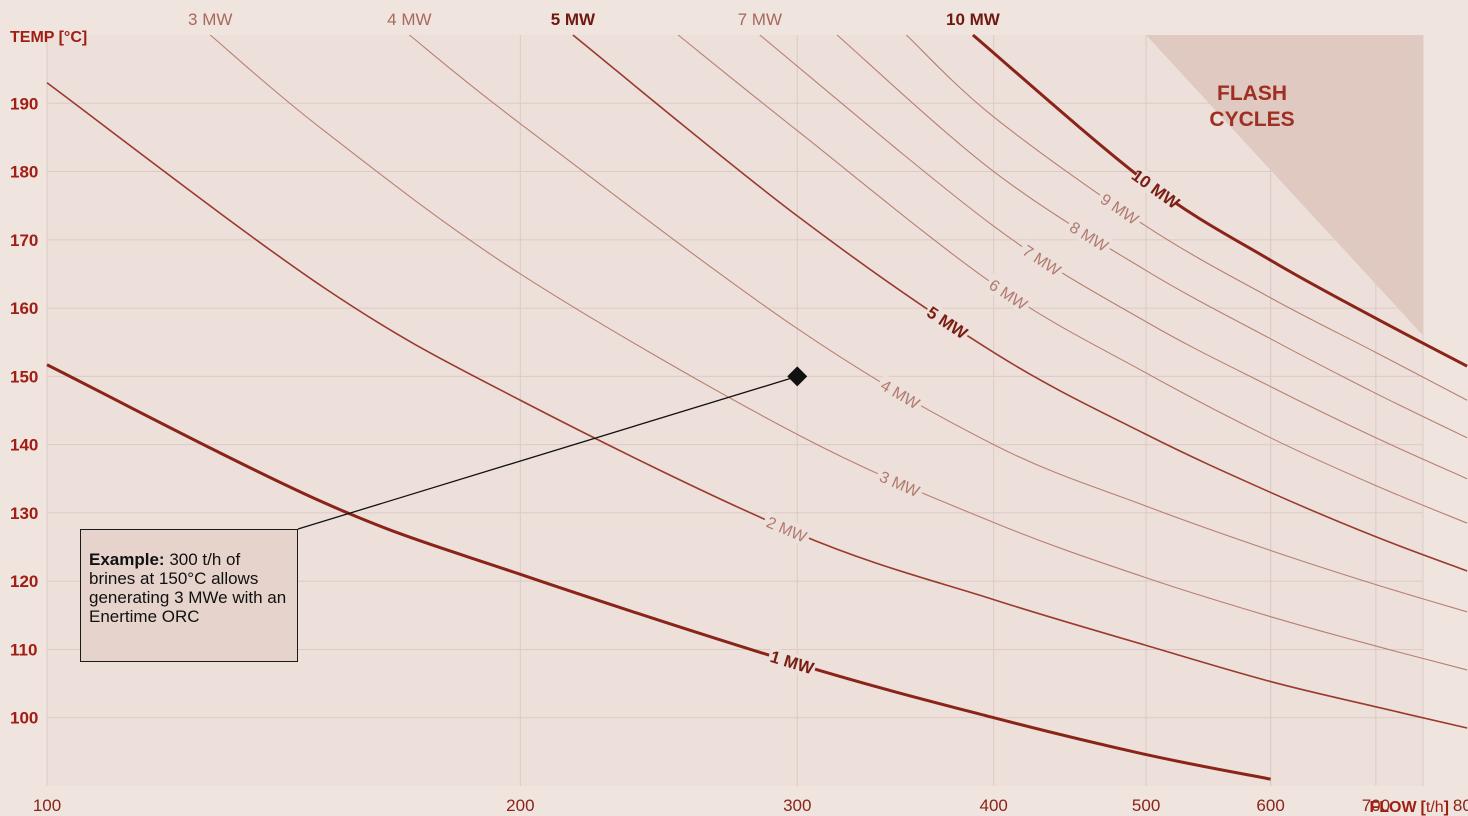 This screenshot has width=1468, height=816. I want to click on y-axis-title: TEMP [°C], so click(48, 37).